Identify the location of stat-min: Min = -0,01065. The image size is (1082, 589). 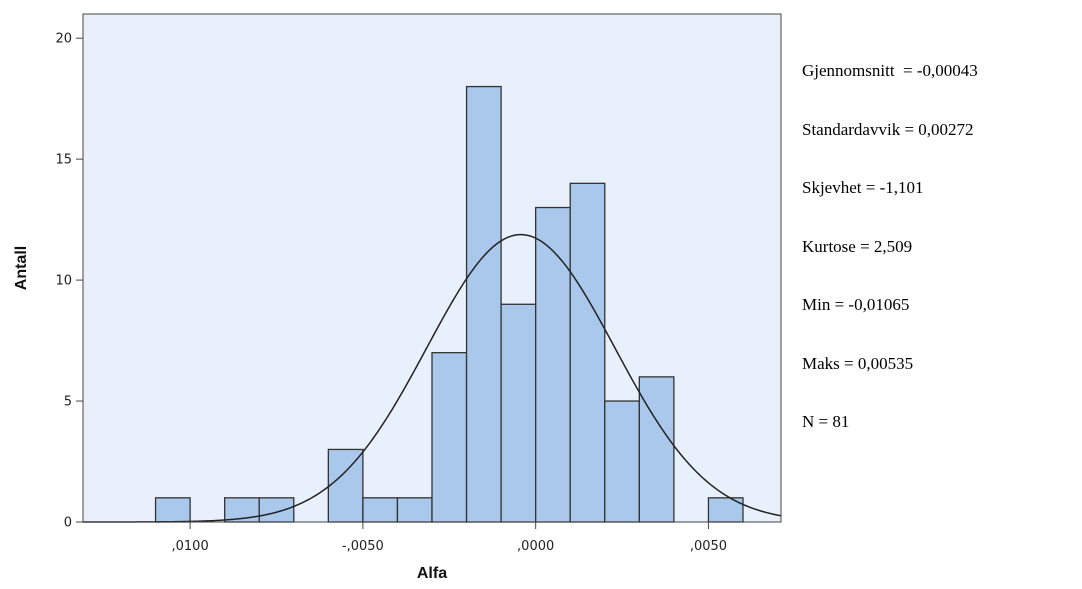
(856, 304).